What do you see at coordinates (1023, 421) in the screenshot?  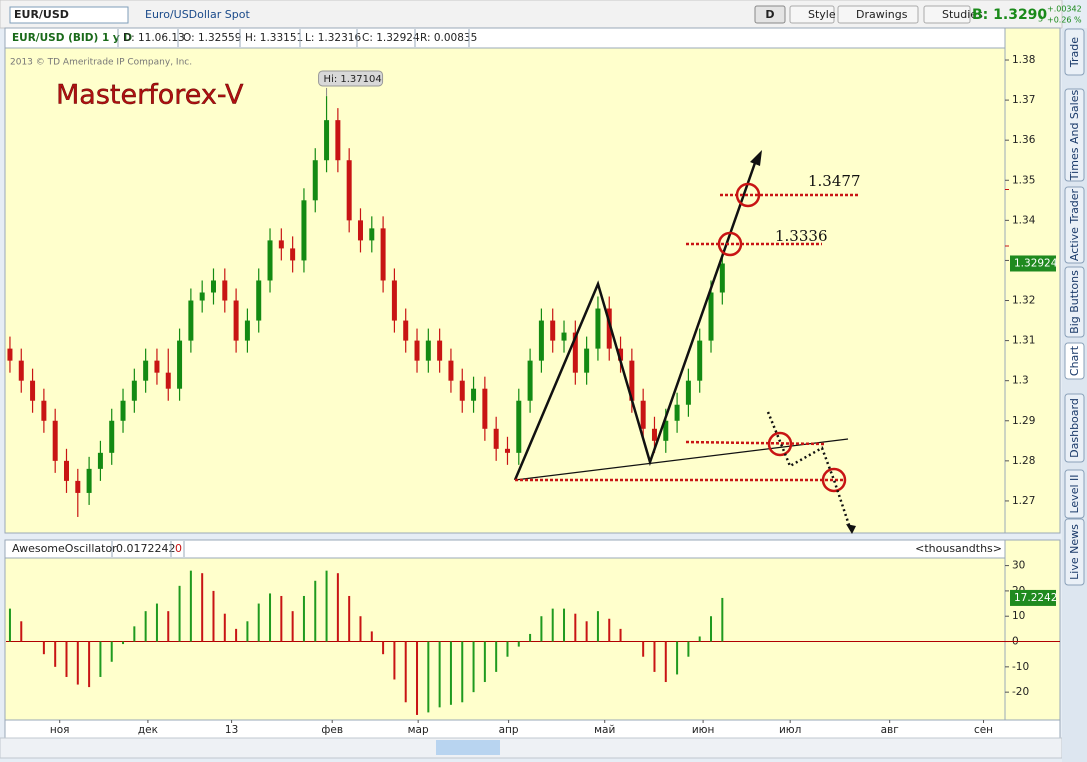 I see `y-tick-label: 1.29` at bounding box center [1023, 421].